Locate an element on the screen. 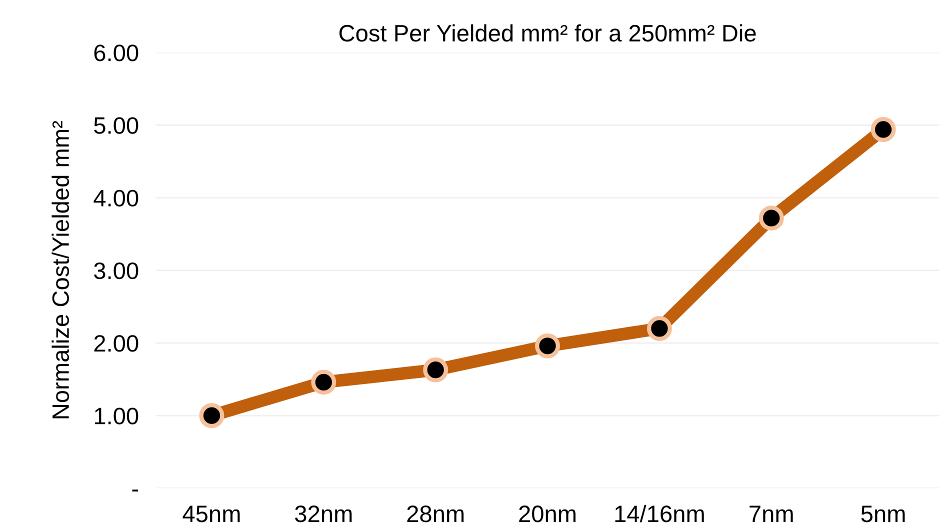 The height and width of the screenshot is (525, 944). y-axis-title: Normalize Cost/Yielded mm² is located at coordinates (61, 269).